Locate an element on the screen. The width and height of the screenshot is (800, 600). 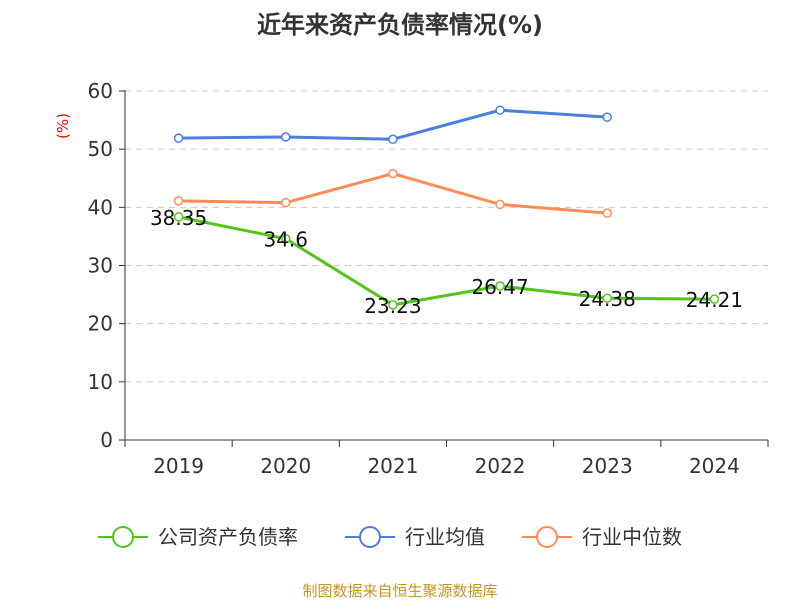
data-label: 38.35 is located at coordinates (178, 218).